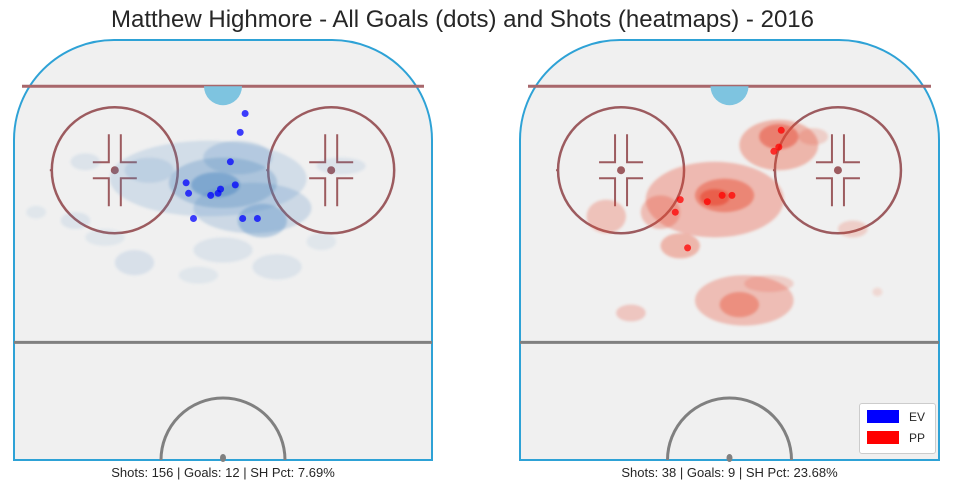 The width and height of the screenshot is (953, 493). Describe the element at coordinates (897, 428) in the screenshot. I see `legend: EV PP` at that location.